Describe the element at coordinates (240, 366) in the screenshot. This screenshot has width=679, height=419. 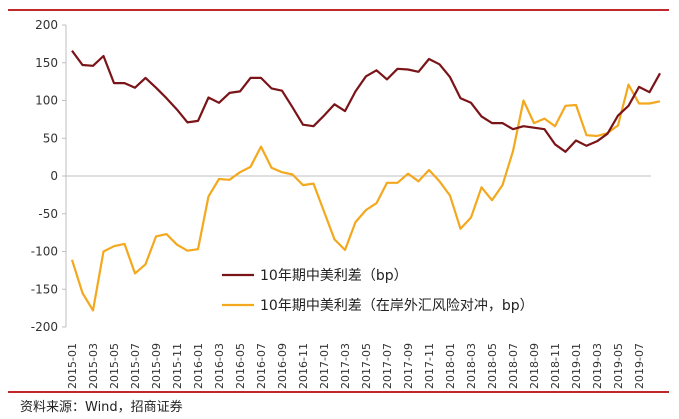
I see `x-tick-label: 2016-05` at that location.